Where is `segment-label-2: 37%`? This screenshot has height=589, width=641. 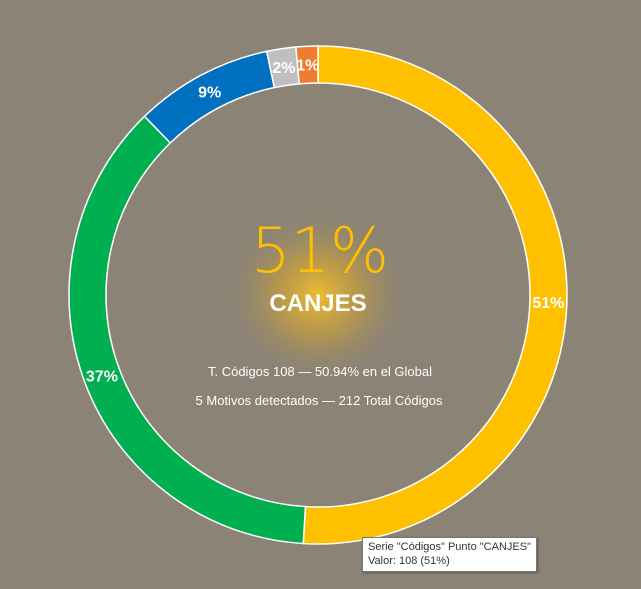
segment-label-2: 37% is located at coordinates (102, 376).